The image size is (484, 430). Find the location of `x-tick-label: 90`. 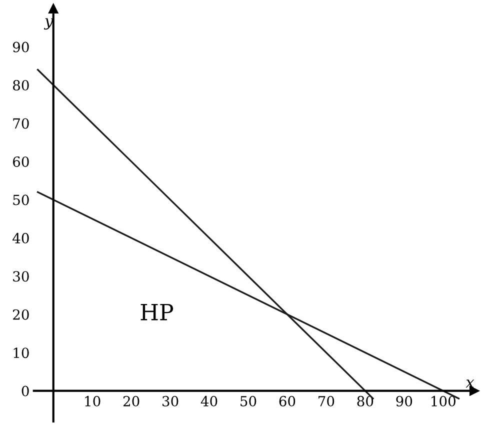

x-tick-label: 90 is located at coordinates (404, 401).